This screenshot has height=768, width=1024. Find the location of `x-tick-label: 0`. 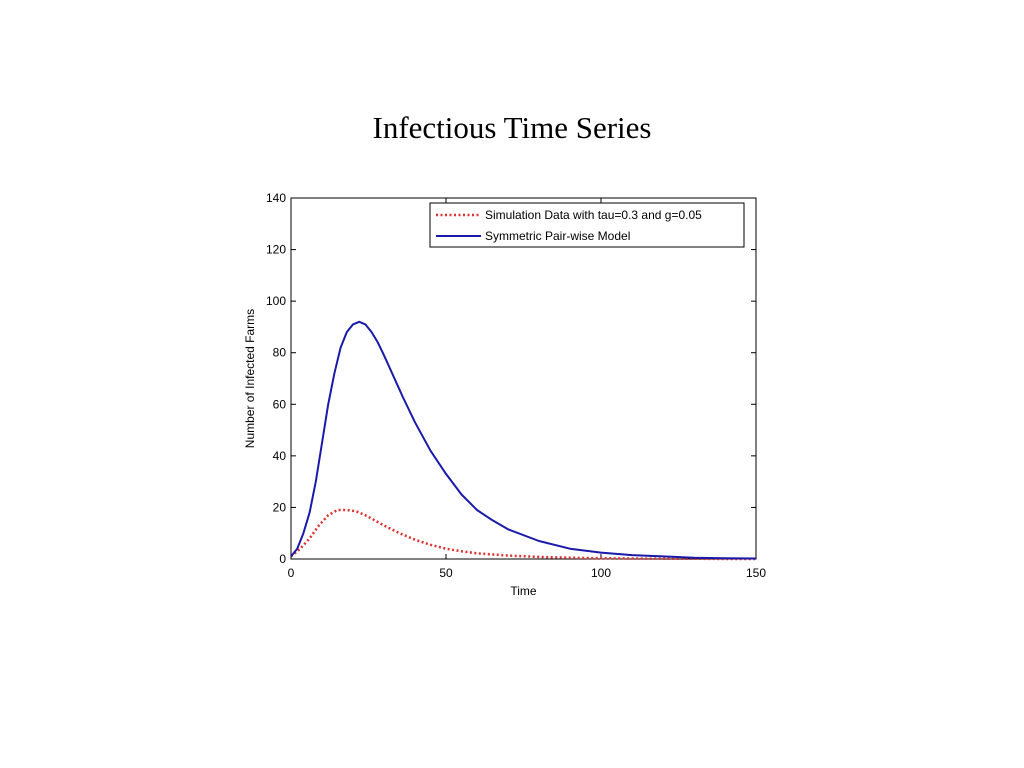

x-tick-label: 0 is located at coordinates (291, 573).